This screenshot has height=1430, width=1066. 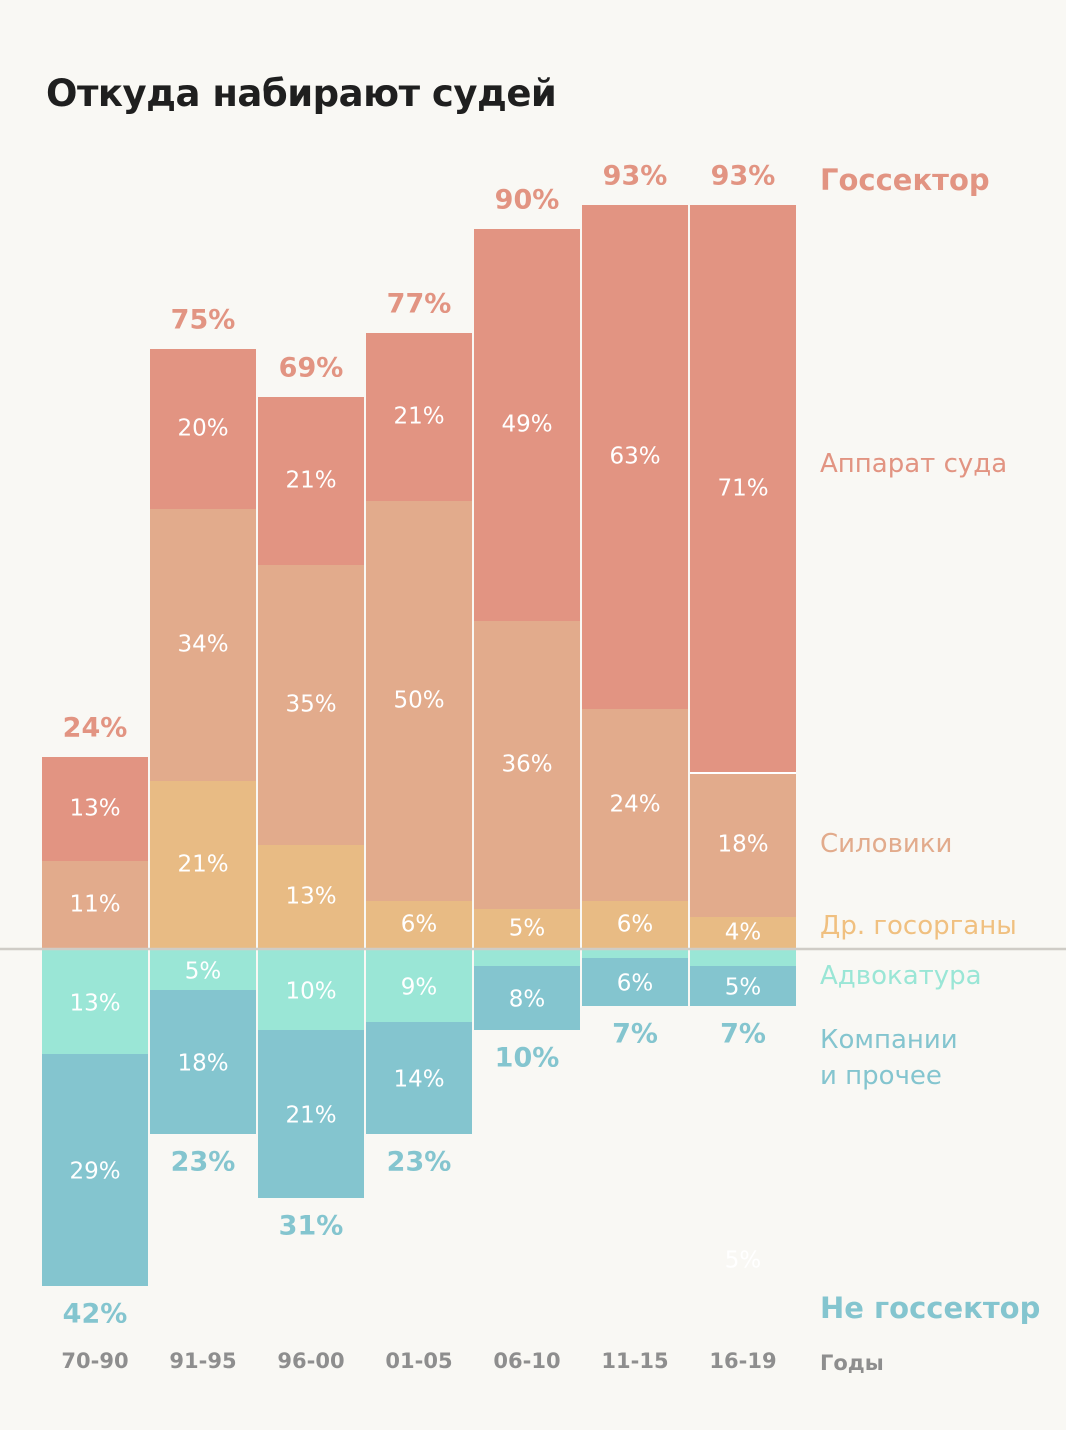 What do you see at coordinates (203, 320) in the screenshot?
I see `total-label-gos: 75%` at bounding box center [203, 320].